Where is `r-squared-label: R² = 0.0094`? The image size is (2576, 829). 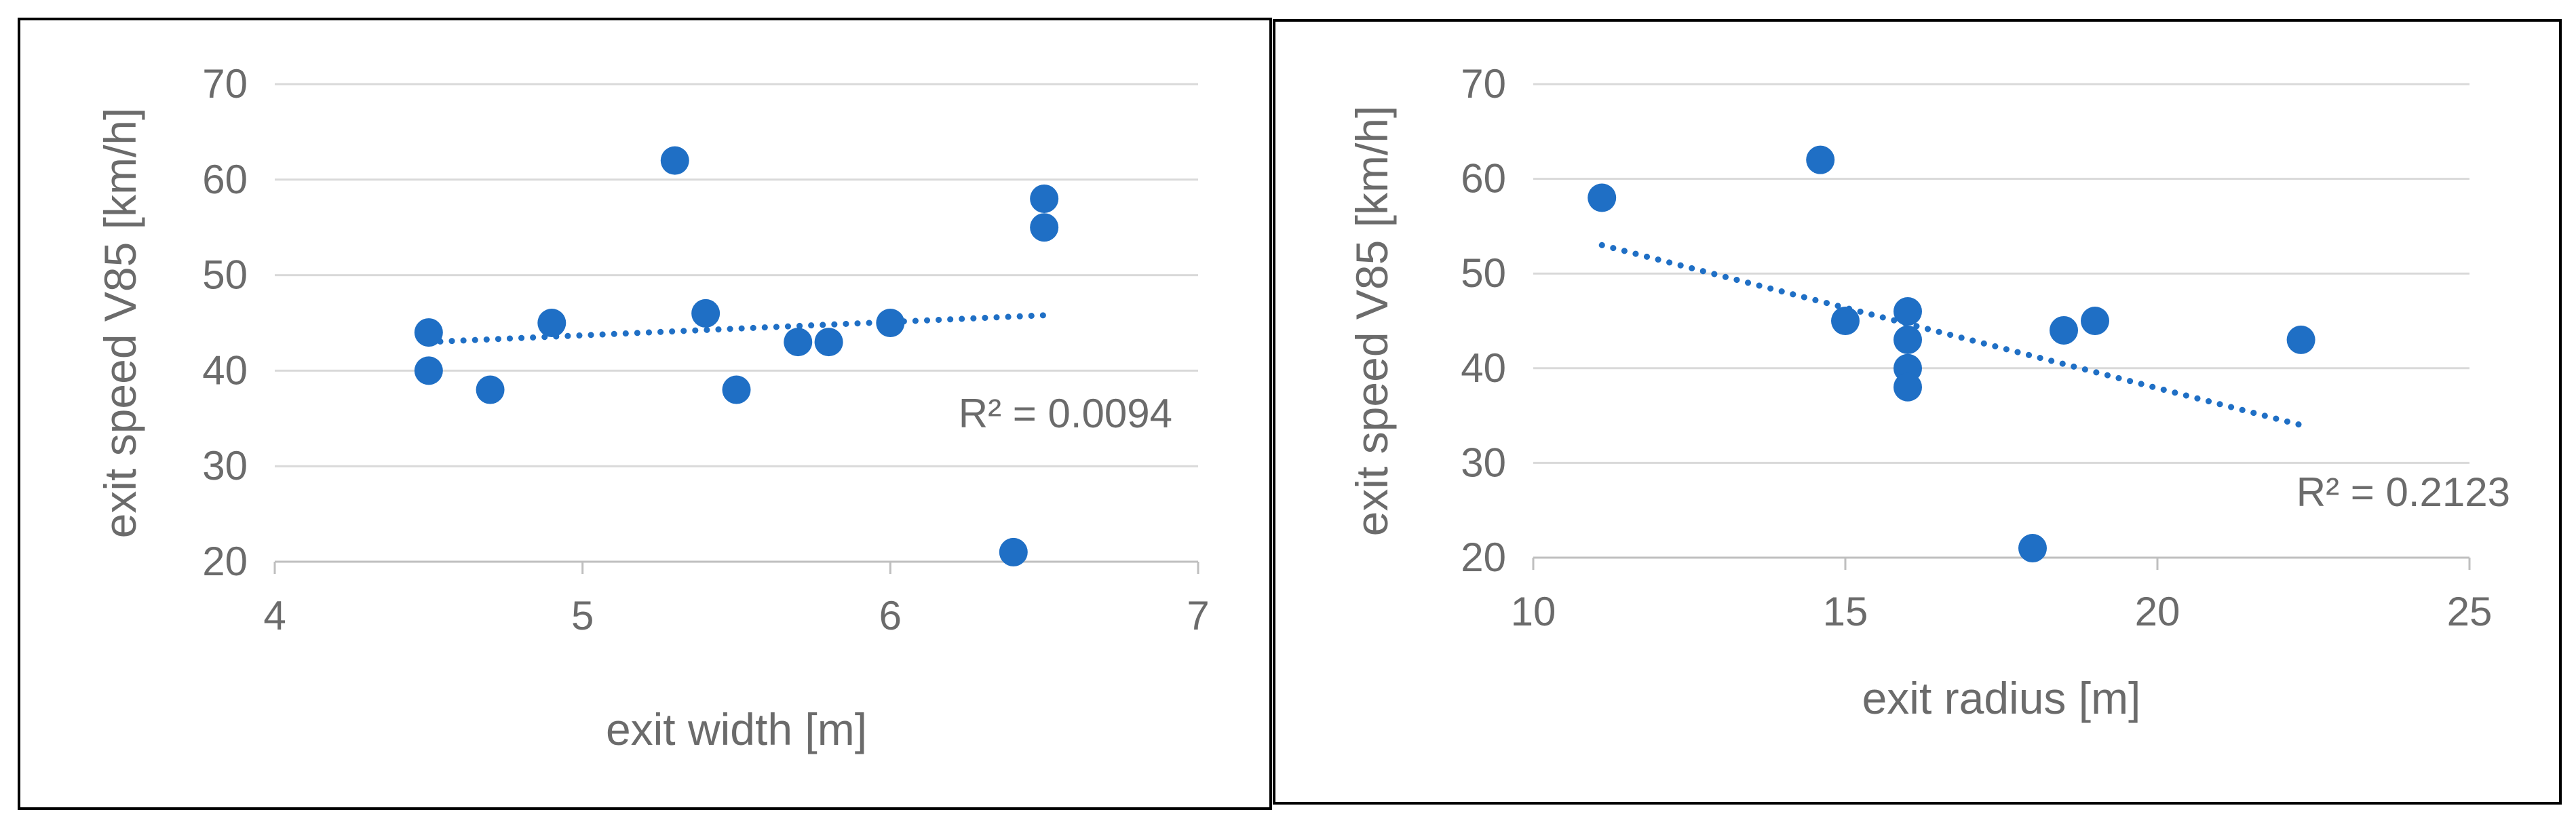
r-squared-label: R² = 0.0094 is located at coordinates (1065, 413).